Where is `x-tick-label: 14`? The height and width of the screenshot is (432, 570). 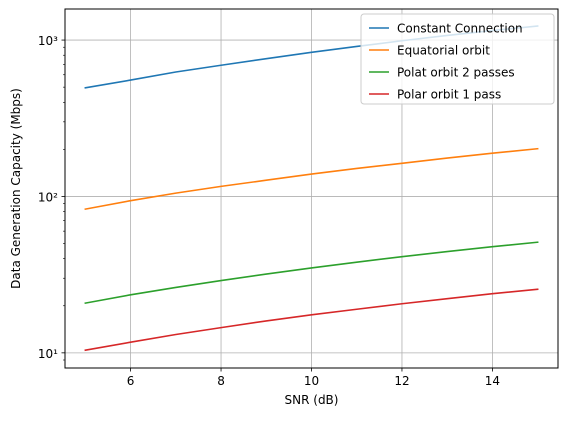
x-tick-label: 14 is located at coordinates (492, 381).